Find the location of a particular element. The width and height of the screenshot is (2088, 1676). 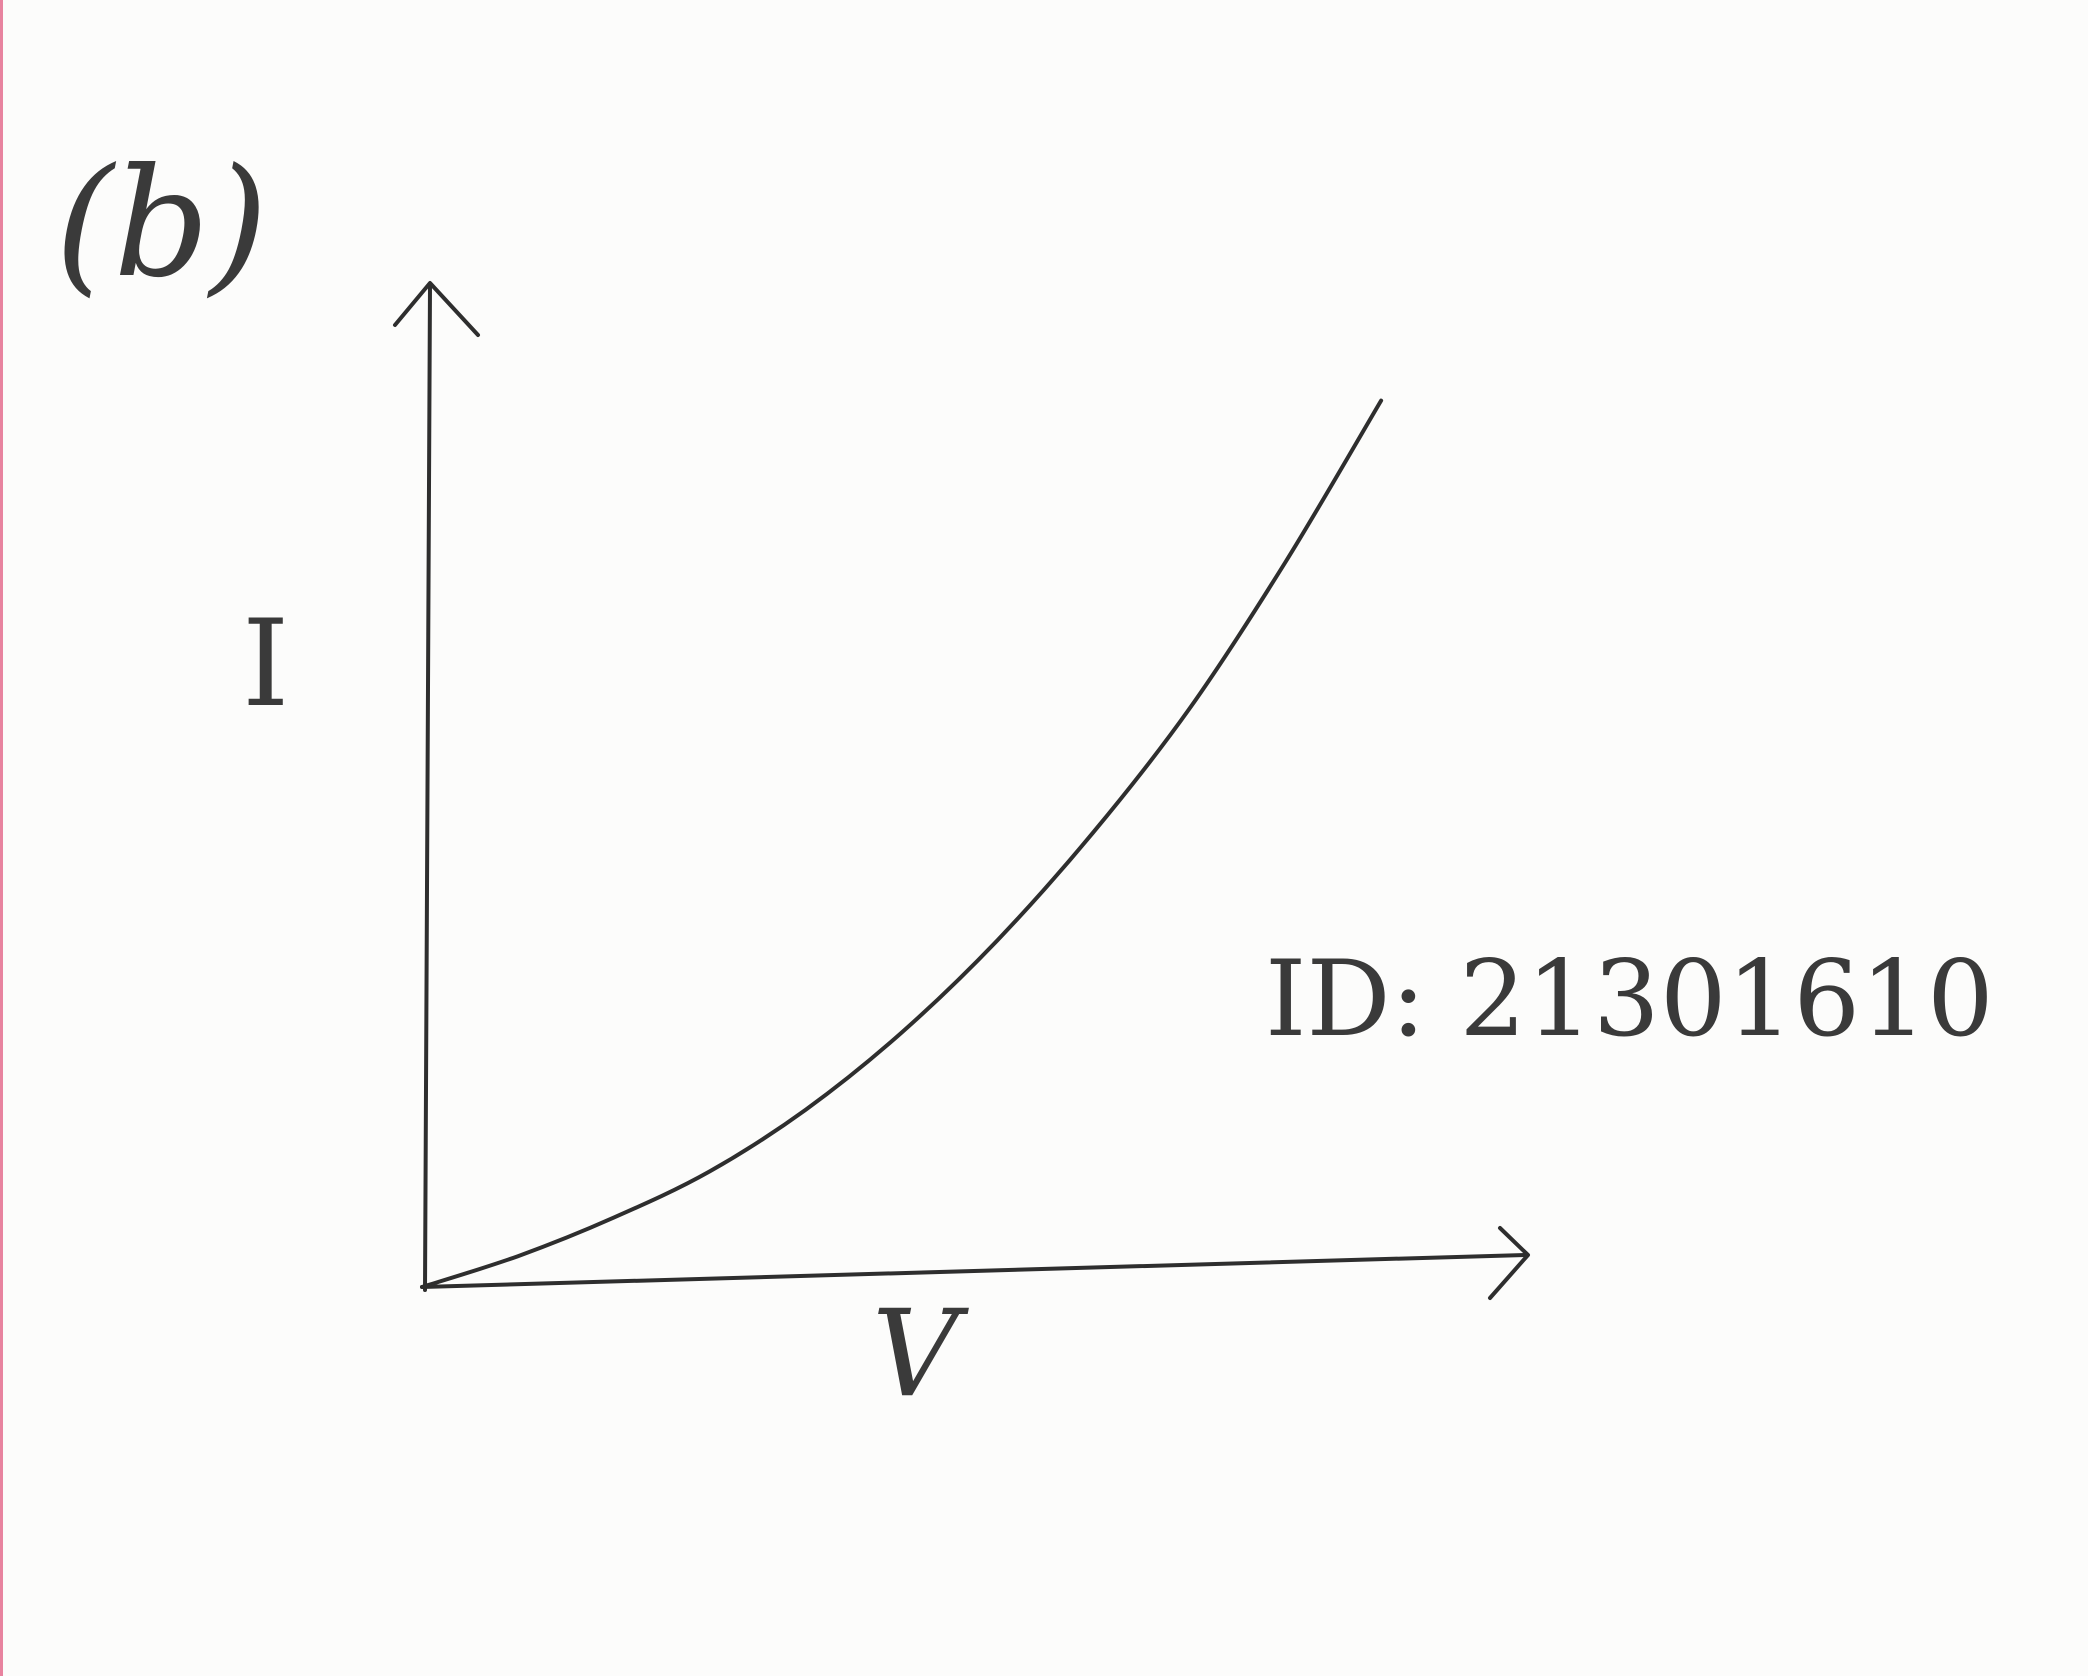

y-axis-line is located at coordinates (427, 787).